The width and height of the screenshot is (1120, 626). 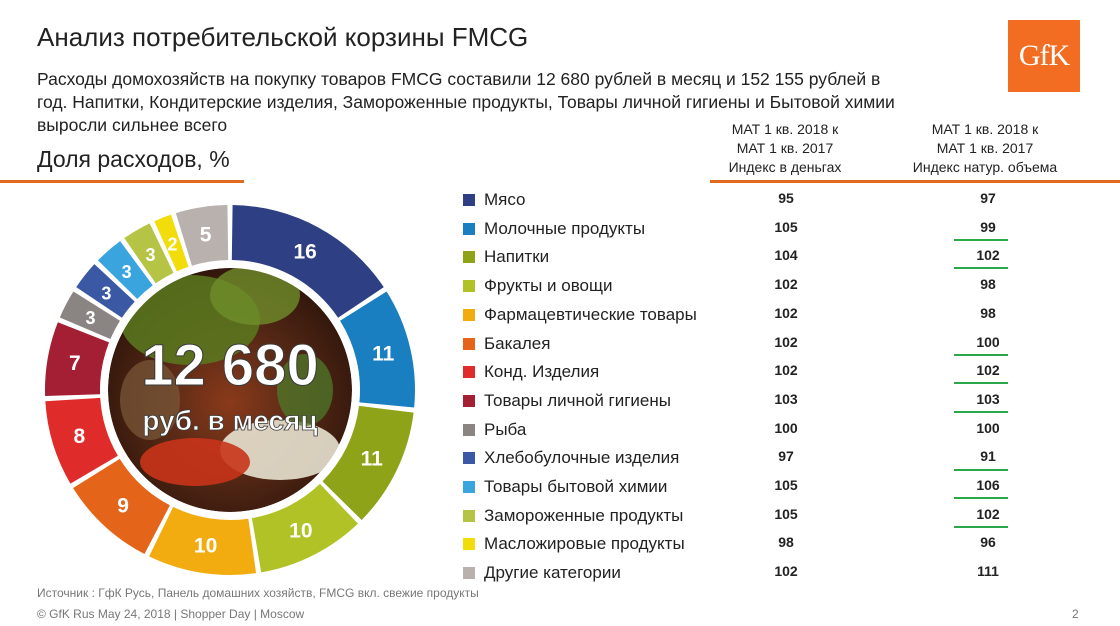 What do you see at coordinates (988, 398) in the screenshot?
I see `volume-index-value: 103` at bounding box center [988, 398].